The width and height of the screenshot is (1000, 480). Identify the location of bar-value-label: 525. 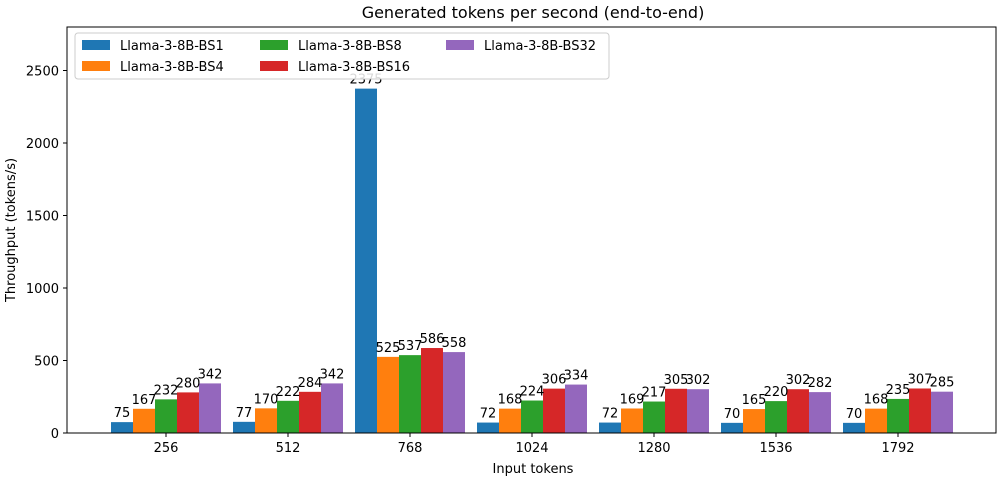
(388, 348).